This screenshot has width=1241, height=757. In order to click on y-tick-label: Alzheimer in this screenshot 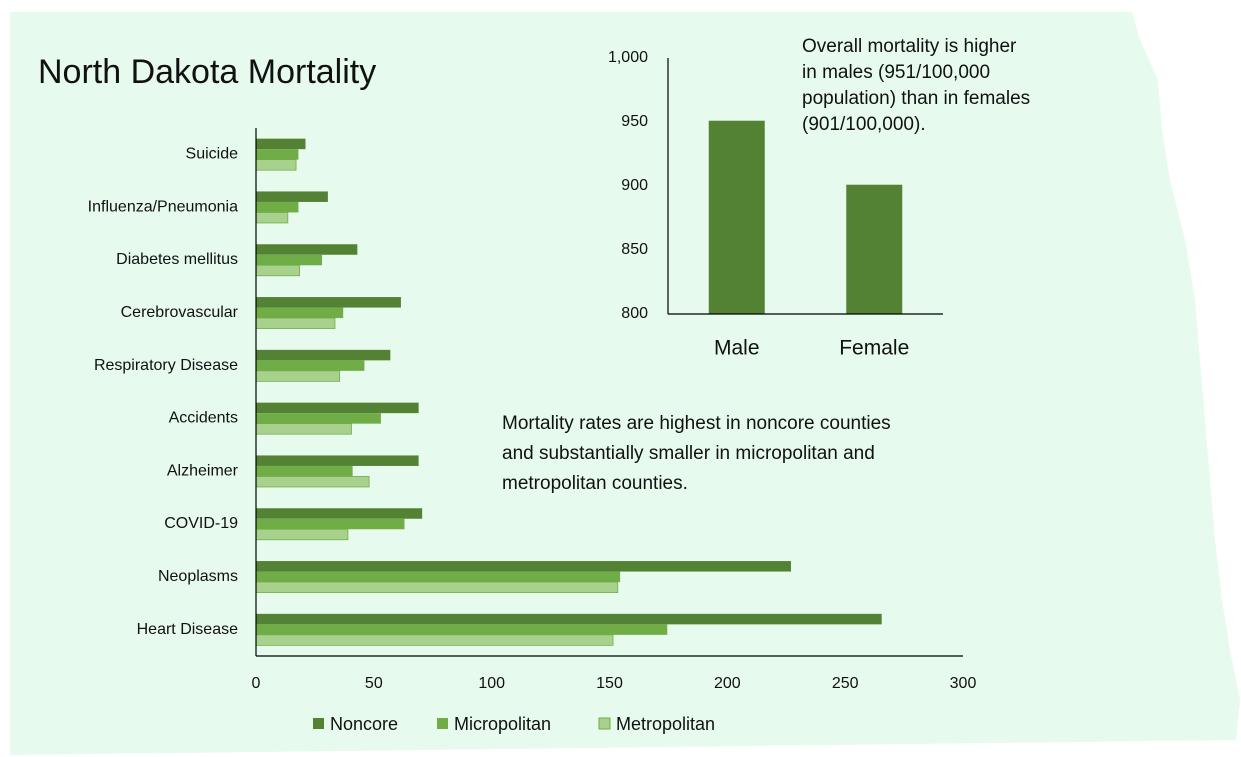, I will do `click(203, 470)`.